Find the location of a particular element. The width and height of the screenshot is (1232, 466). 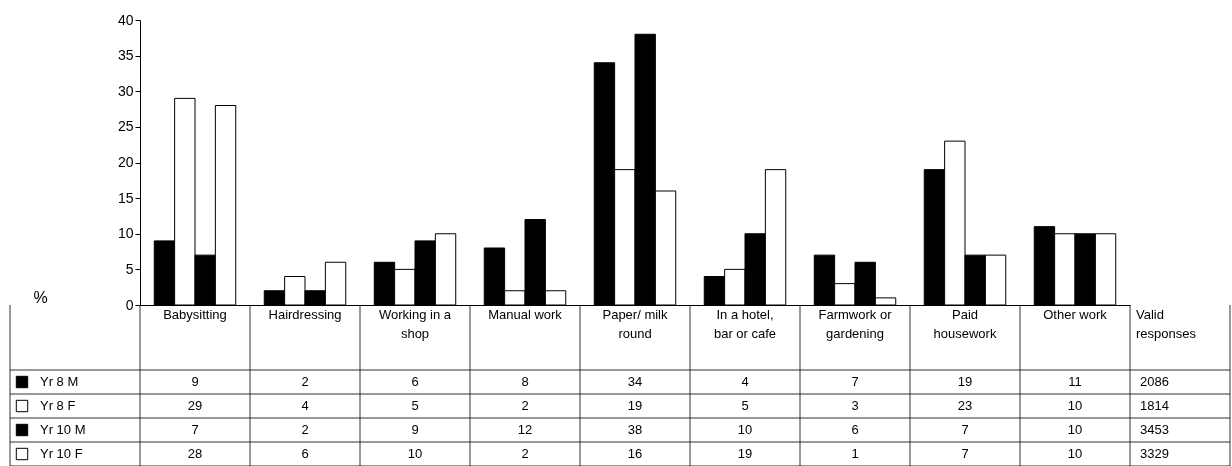

data-label: 3 is located at coordinates (855, 405).